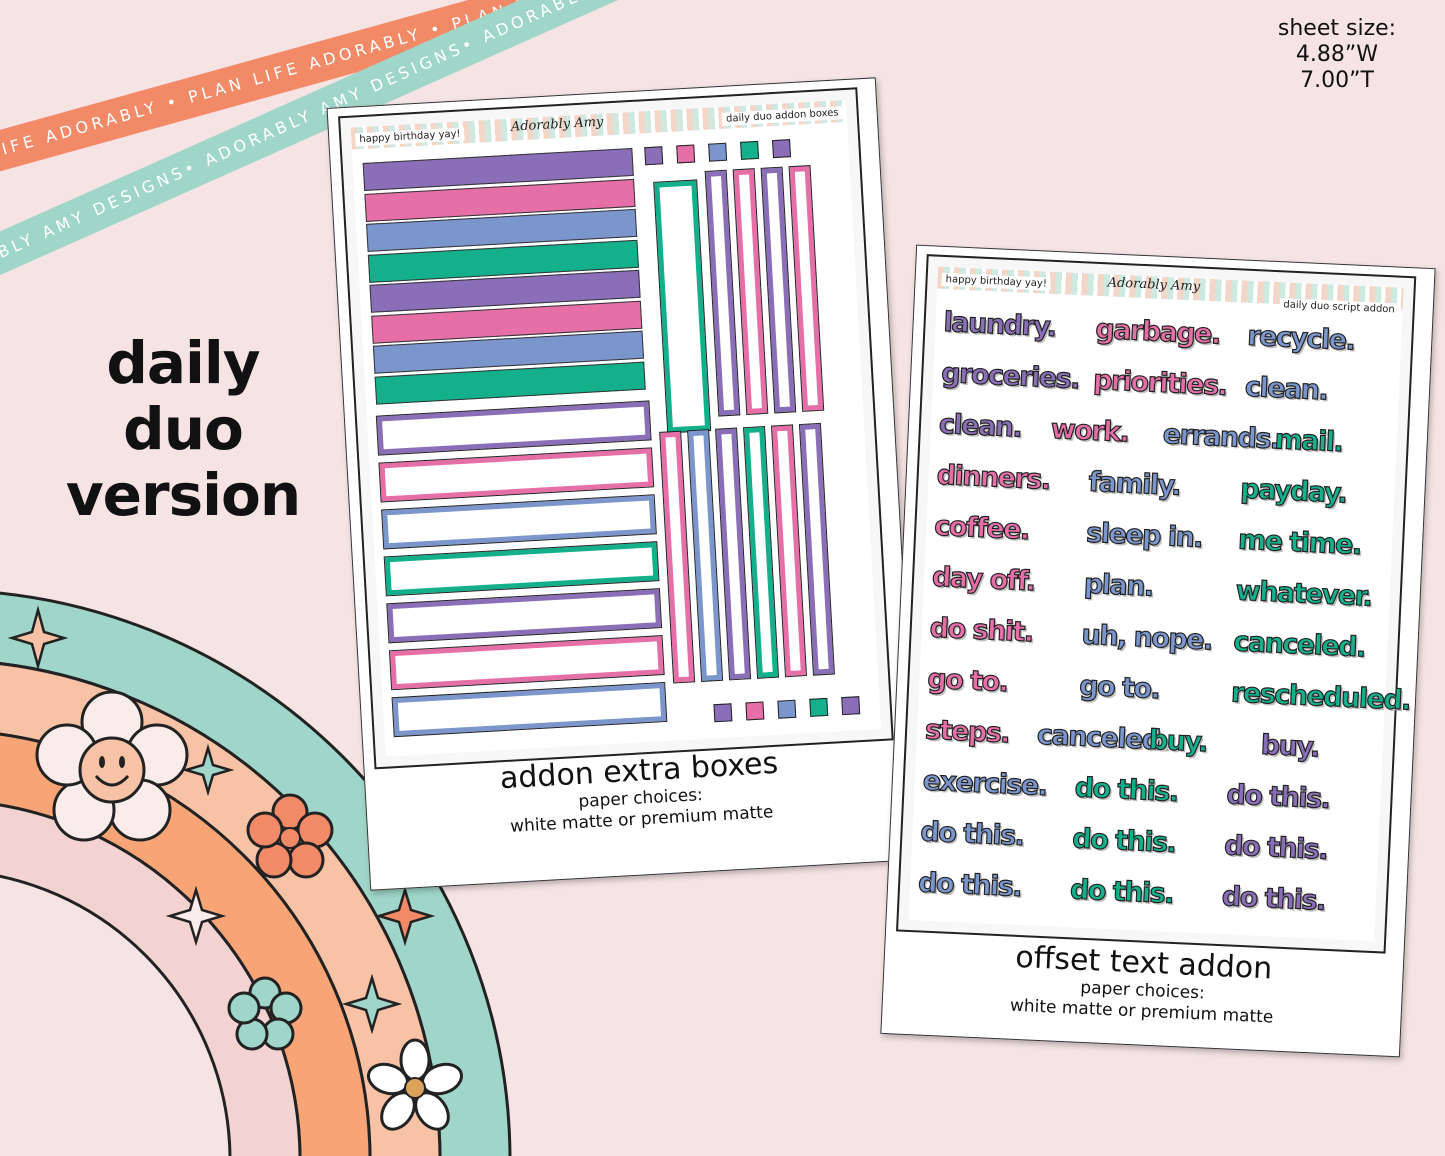 This screenshot has height=1156, width=1445. I want to click on version-title-line2: duo, so click(183, 429).